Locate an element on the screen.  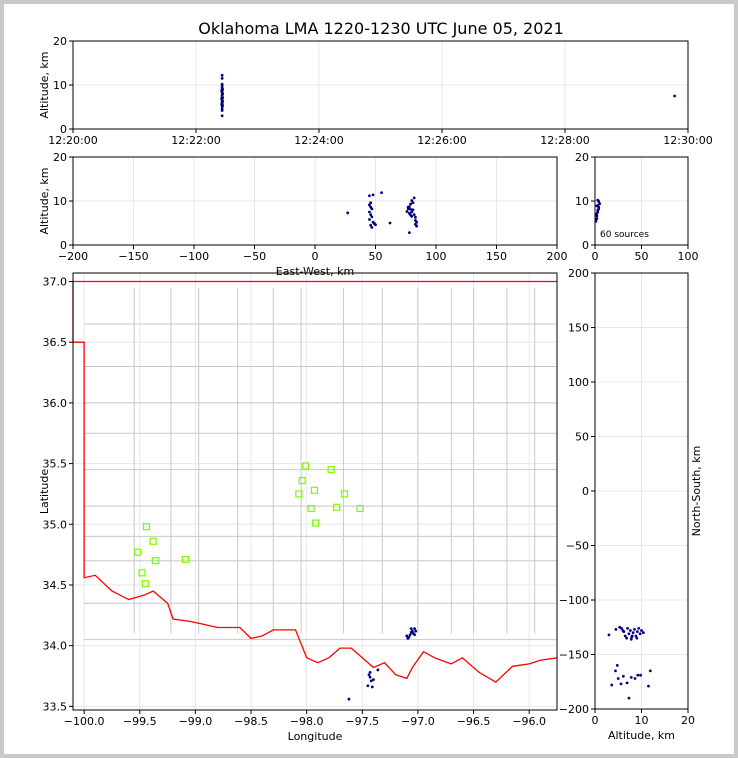
y-tick-label: 10 is located at coordinates (582, 201).